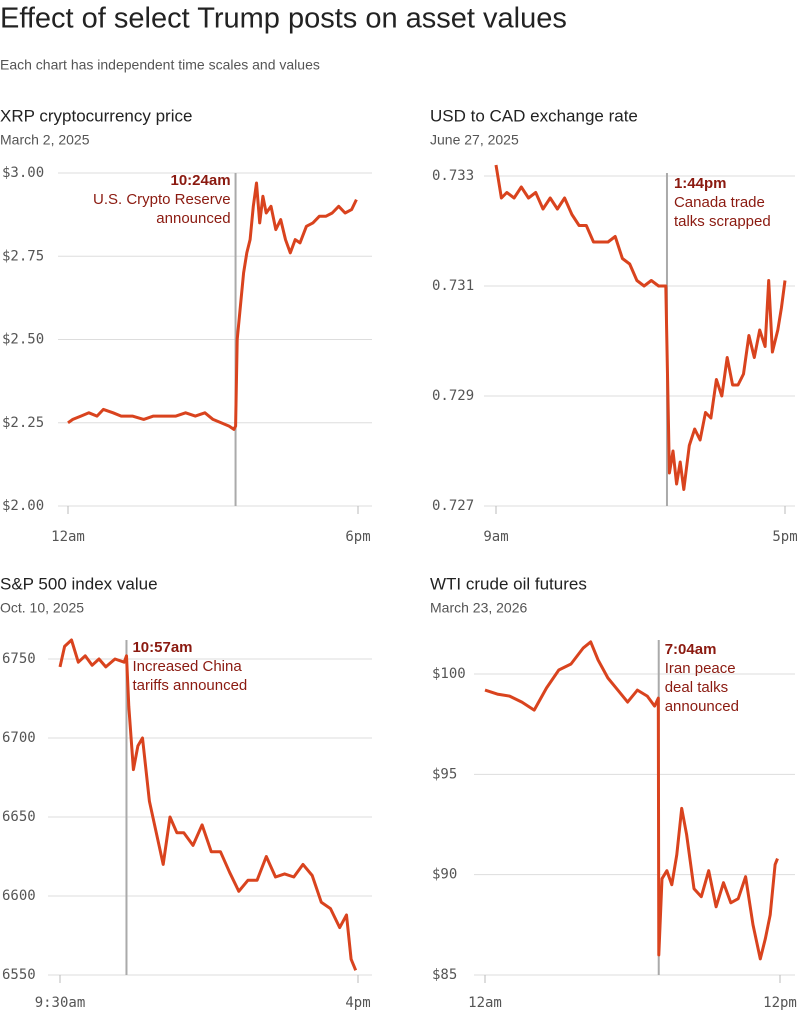  What do you see at coordinates (23, 340) in the screenshot?
I see `y-tick-label: $2.50` at bounding box center [23, 340].